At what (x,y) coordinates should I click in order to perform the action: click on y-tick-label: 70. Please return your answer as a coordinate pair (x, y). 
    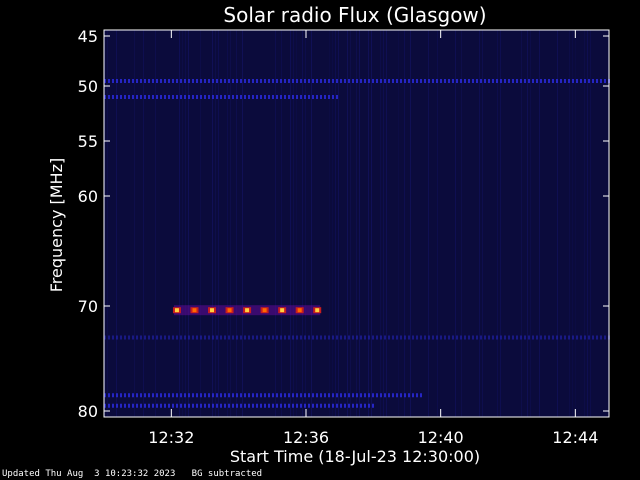
    Looking at the image, I should click on (88, 306).